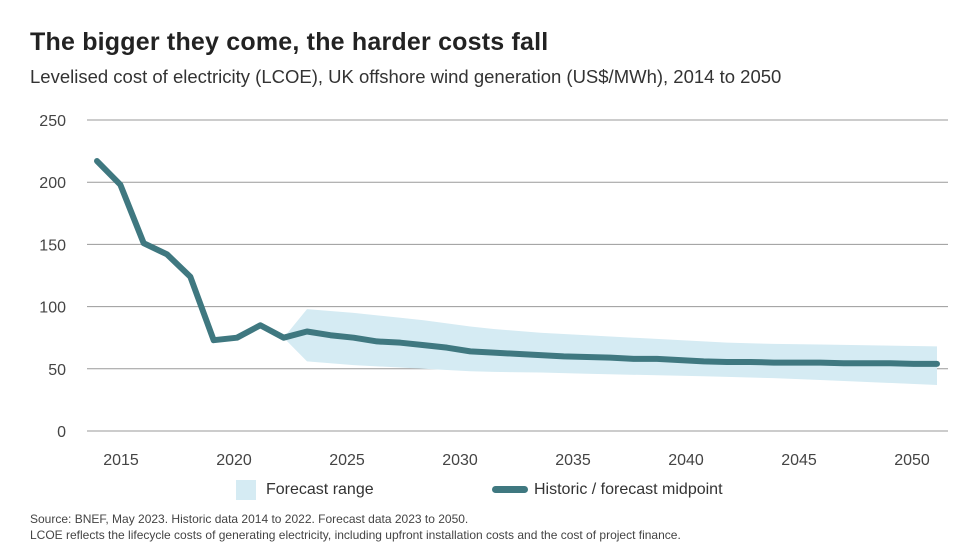 The width and height of the screenshot is (960, 551). What do you see at coordinates (52, 121) in the screenshot?
I see `y-tick-label: 250` at bounding box center [52, 121].